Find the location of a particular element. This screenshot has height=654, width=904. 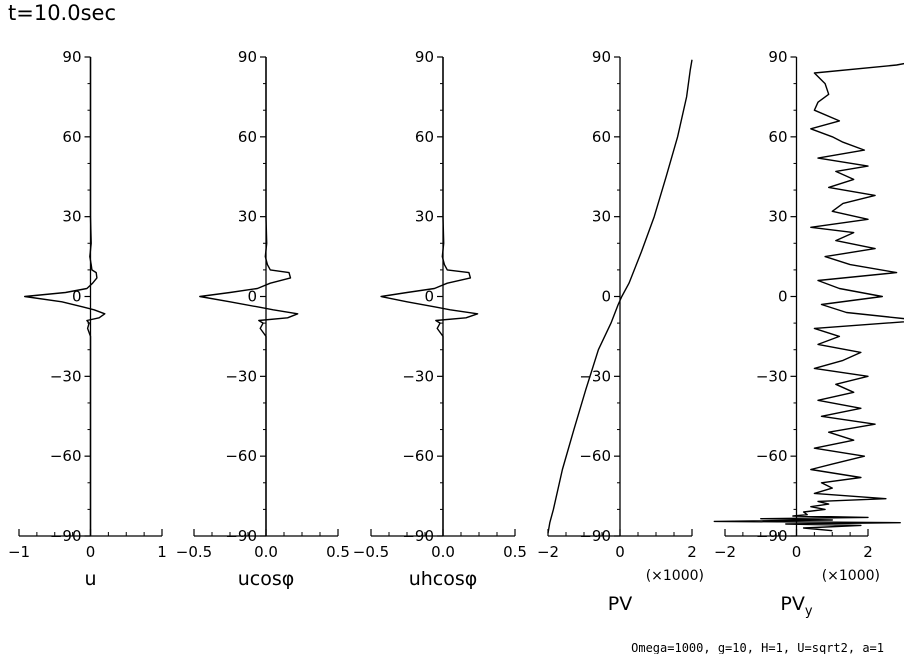

x-tick-label: −1 is located at coordinates (19, 552).